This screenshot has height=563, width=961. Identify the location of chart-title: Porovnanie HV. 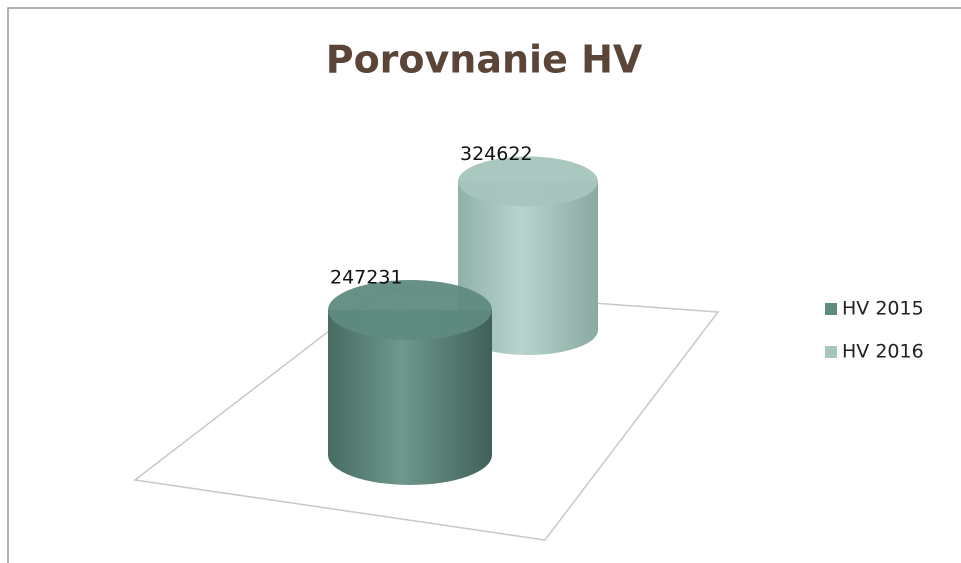
(484, 60).